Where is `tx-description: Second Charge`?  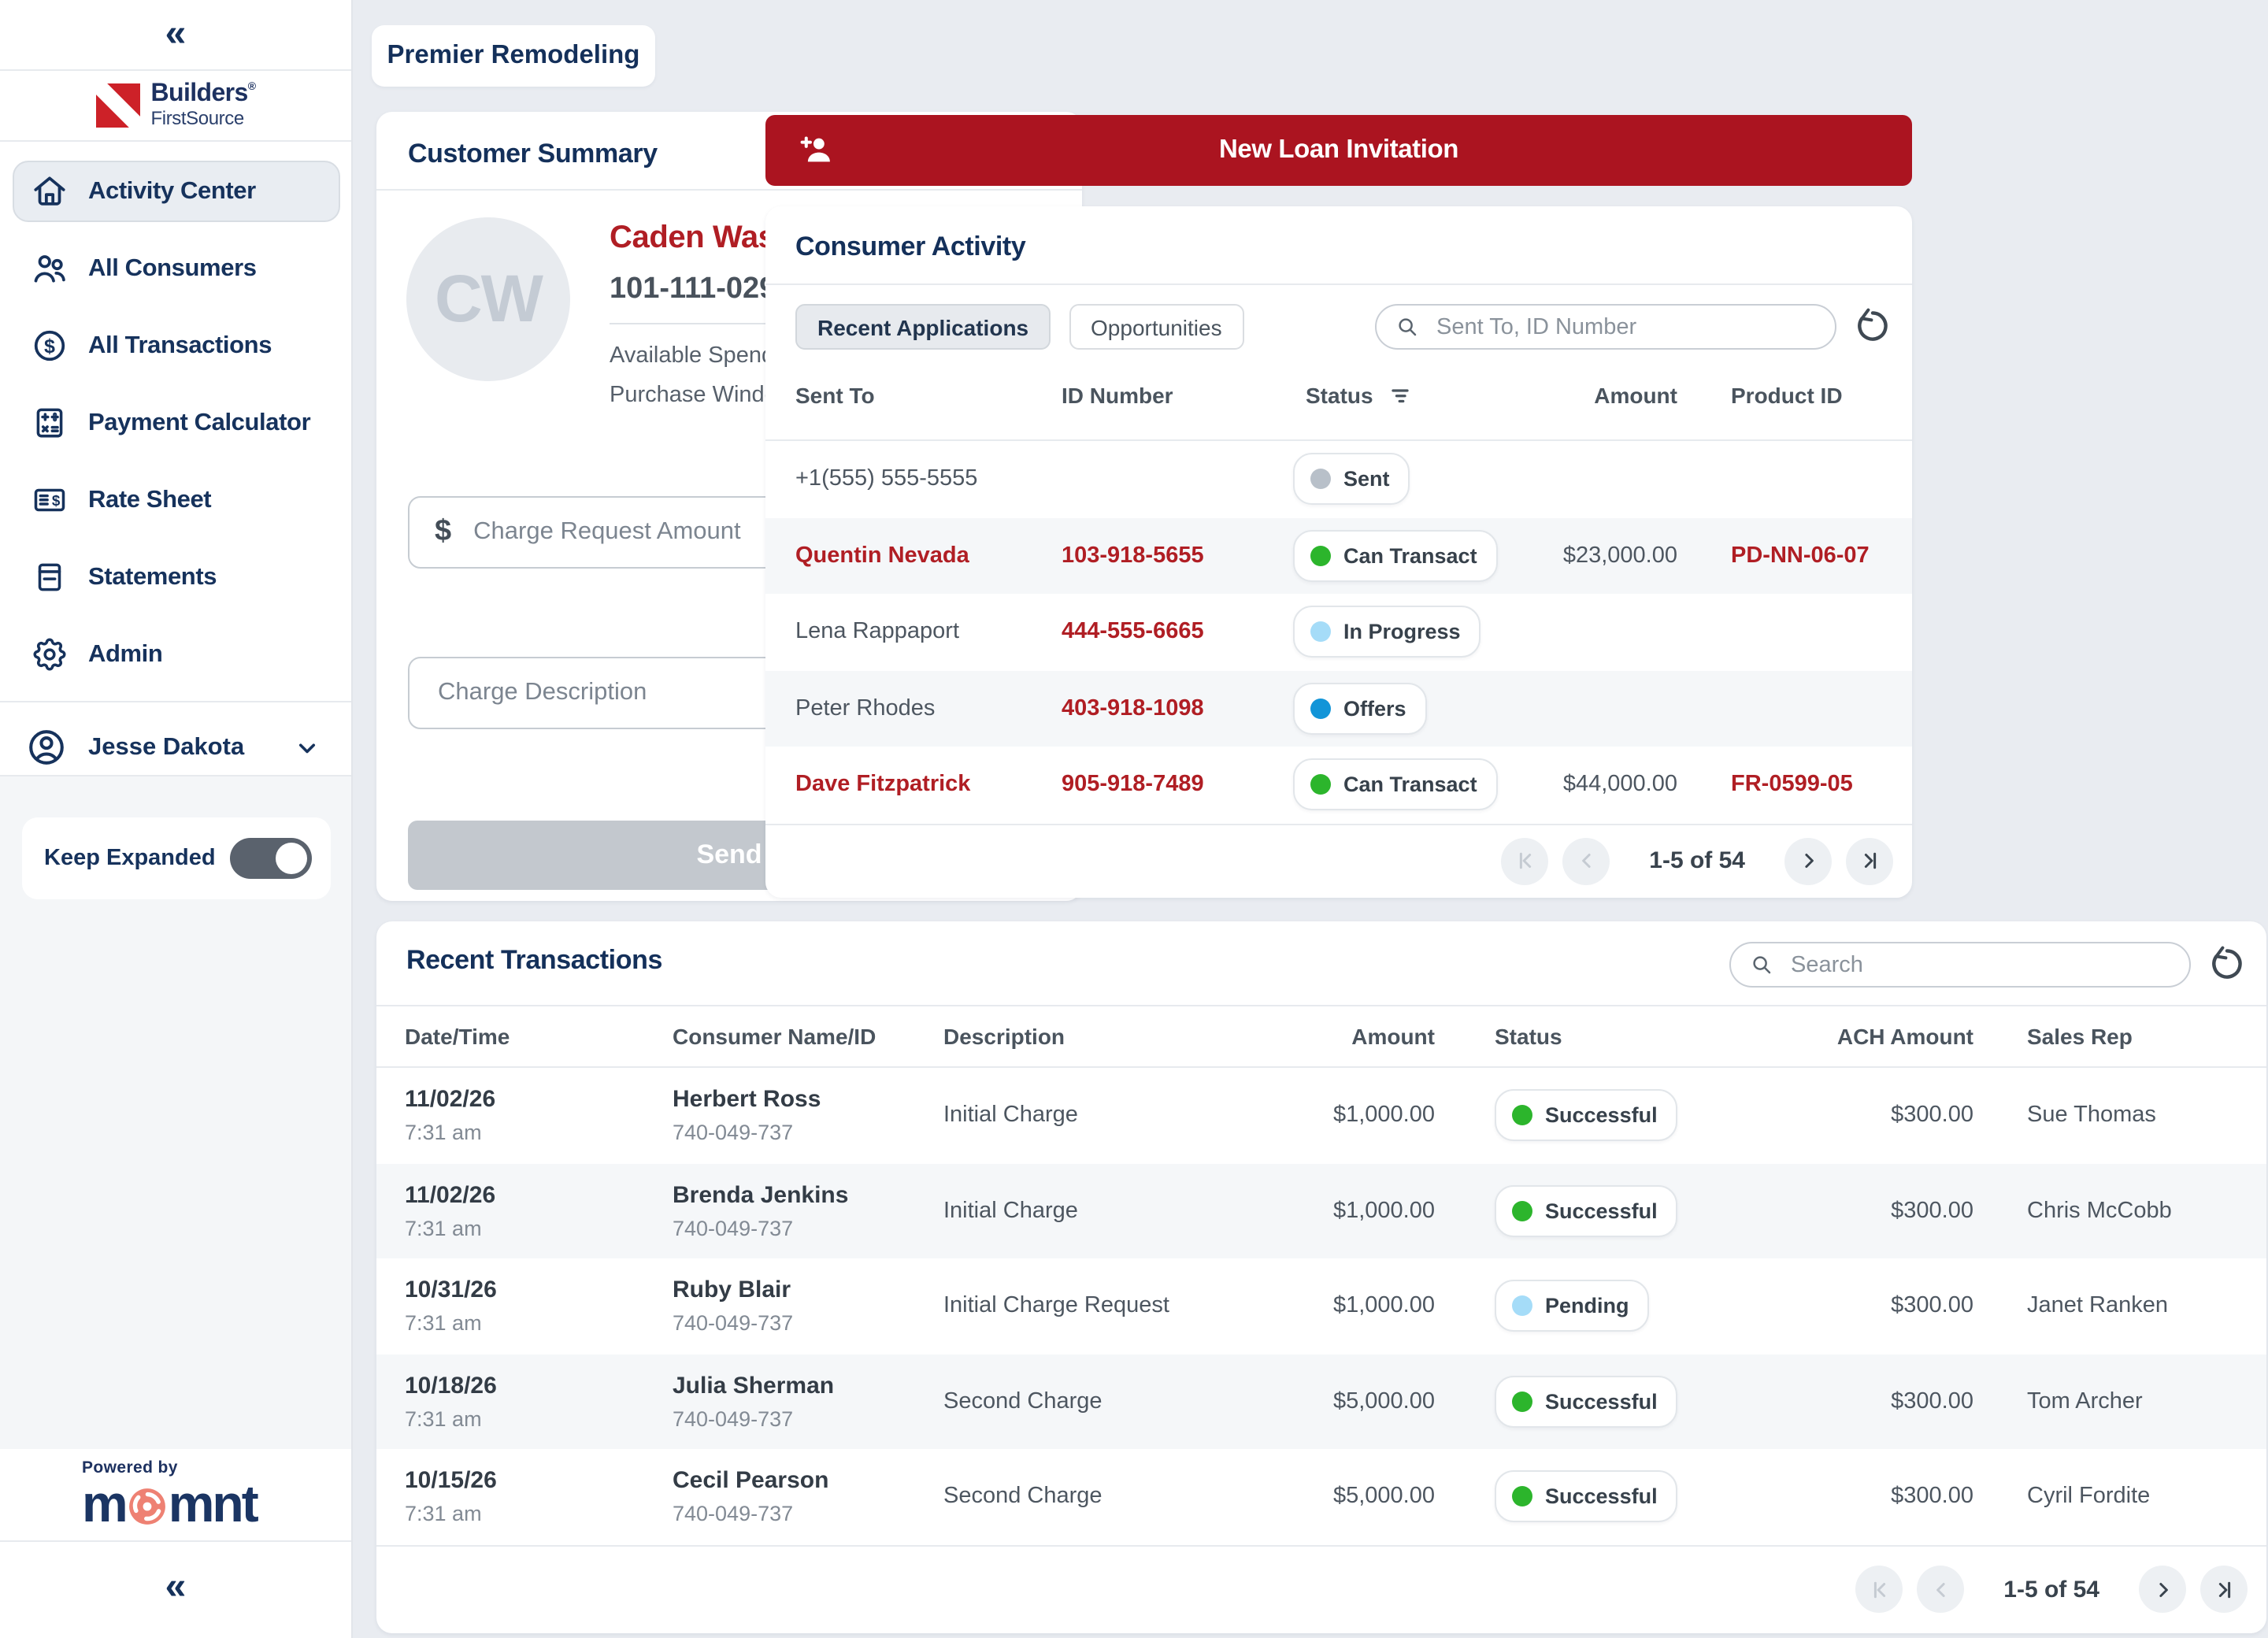
tx-description: Second Charge is located at coordinates (1022, 1401).